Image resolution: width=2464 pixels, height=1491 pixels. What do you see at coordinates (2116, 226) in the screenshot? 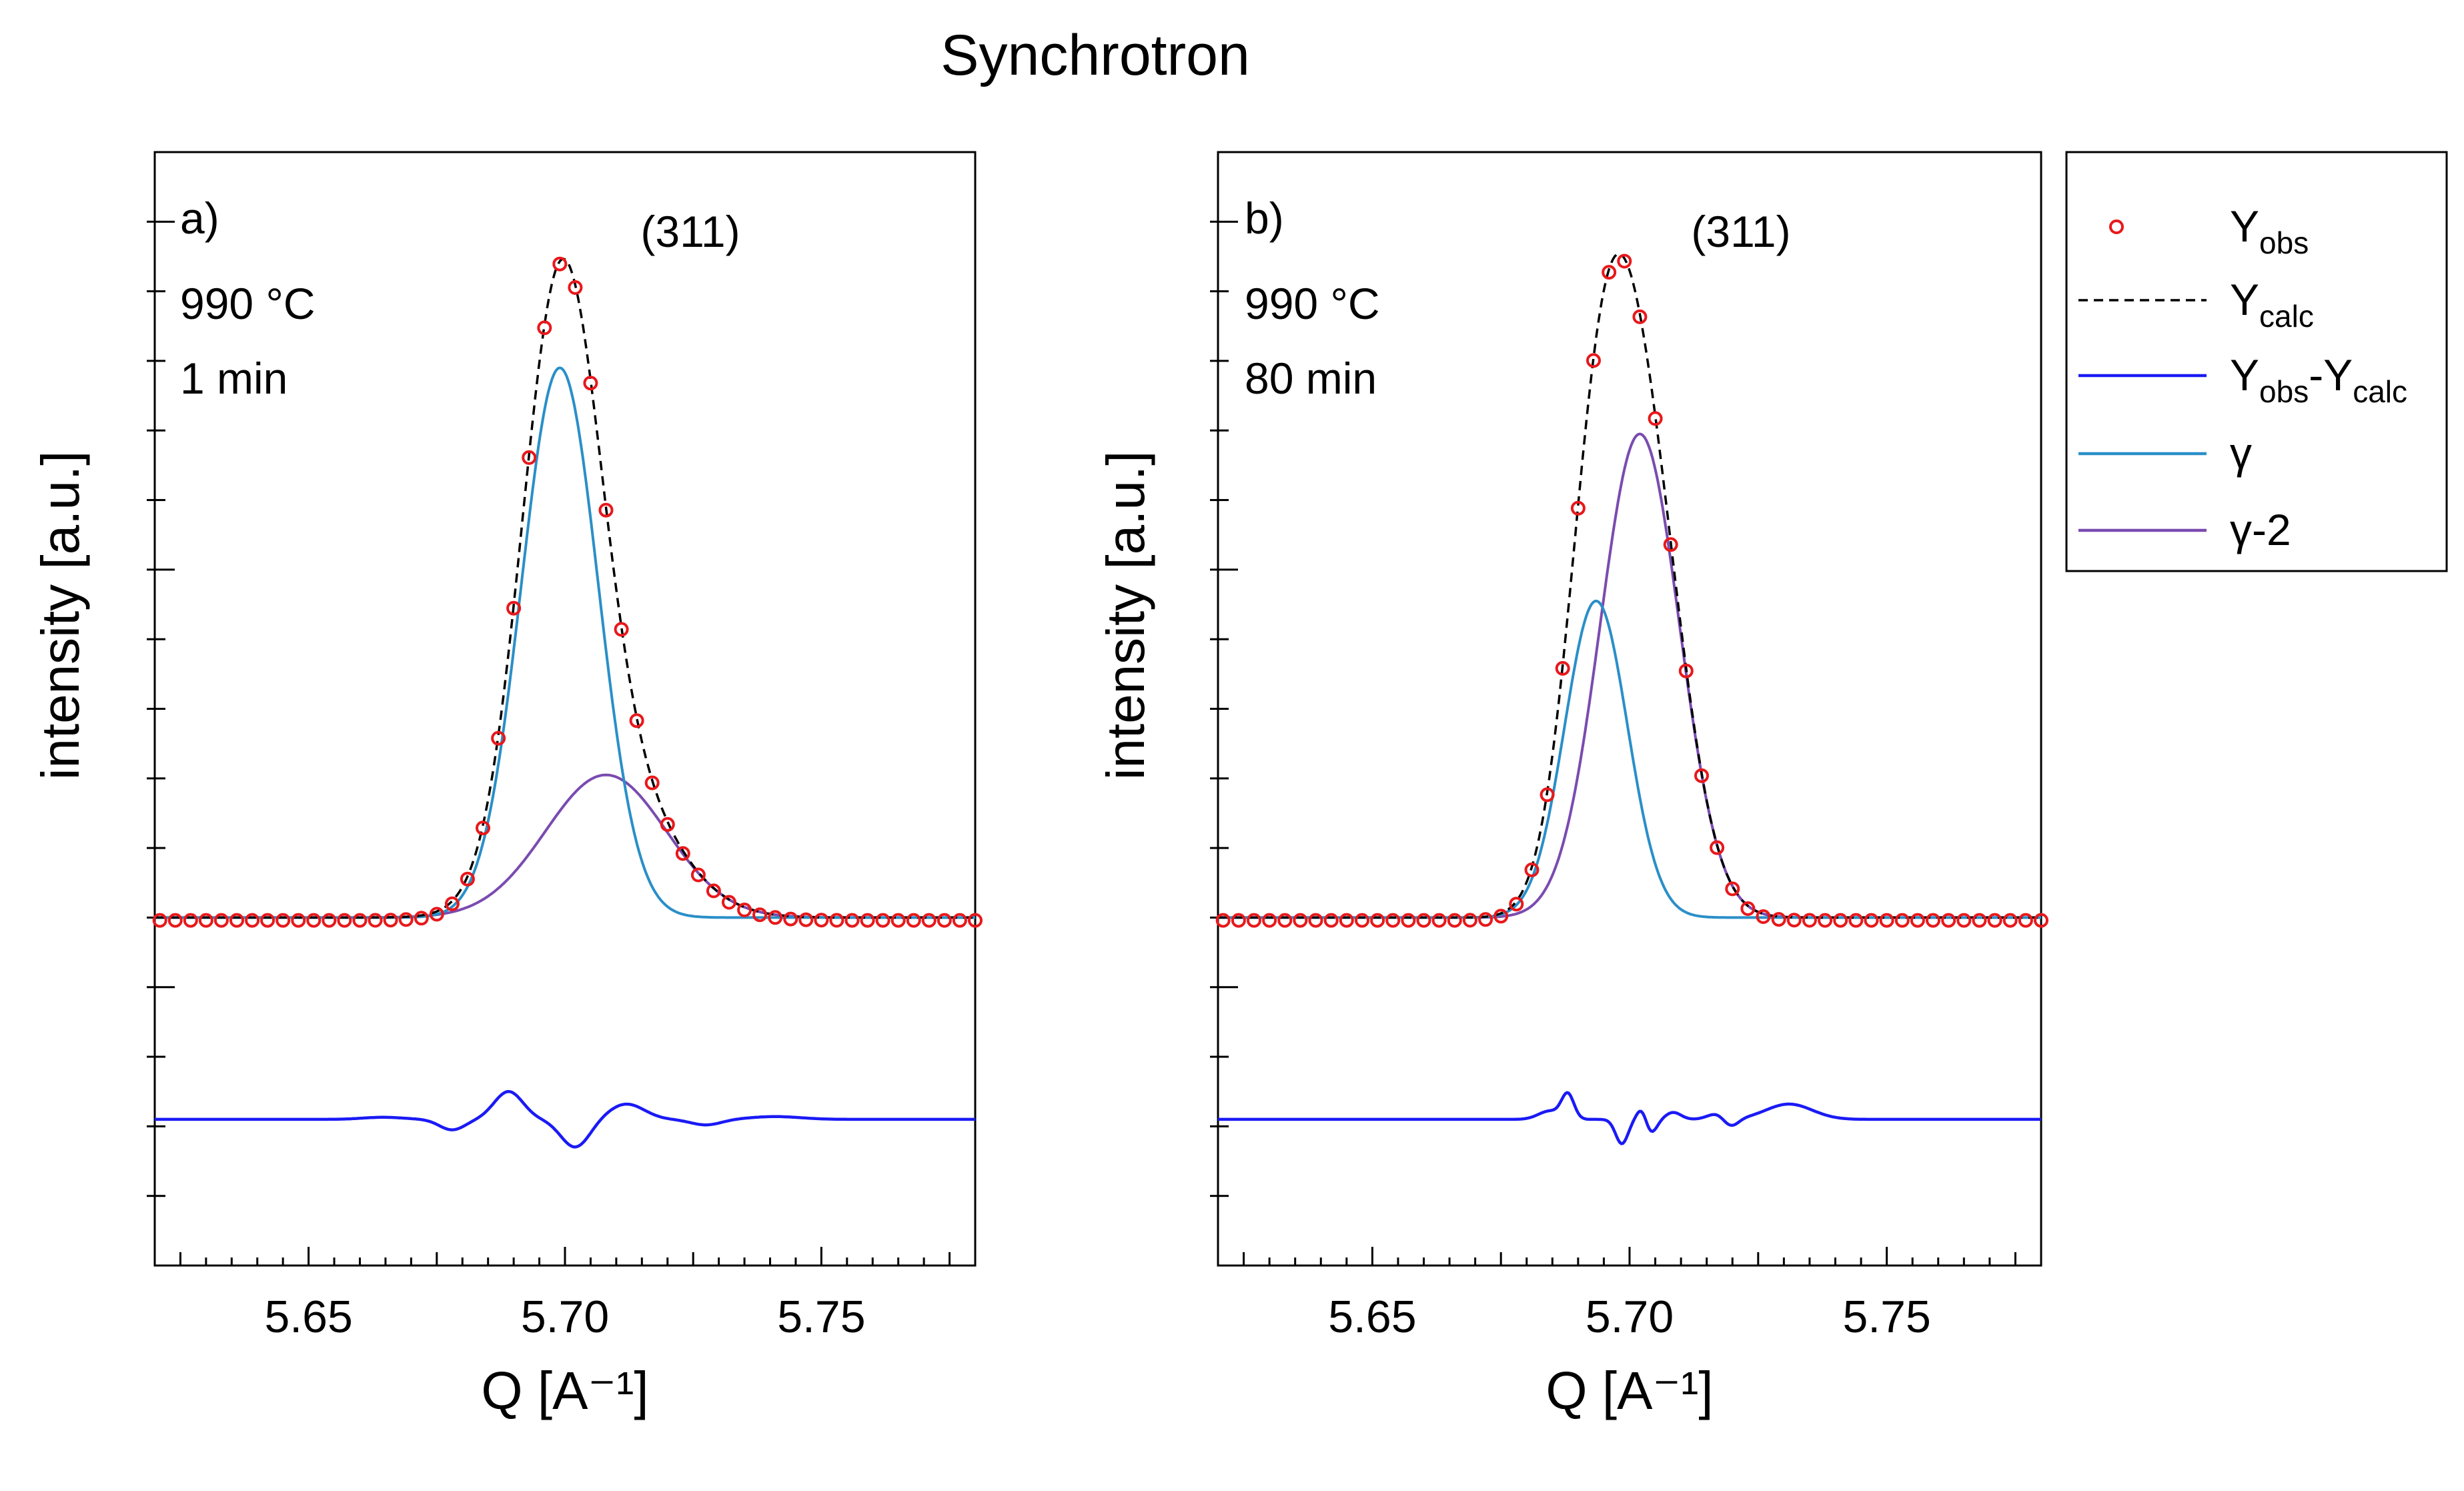
I see `legend-marker` at bounding box center [2116, 226].